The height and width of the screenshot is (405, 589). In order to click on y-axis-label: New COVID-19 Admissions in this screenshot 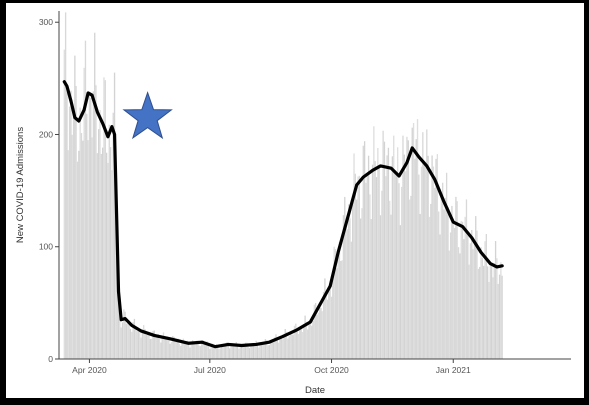, I will do `click(20, 185)`.